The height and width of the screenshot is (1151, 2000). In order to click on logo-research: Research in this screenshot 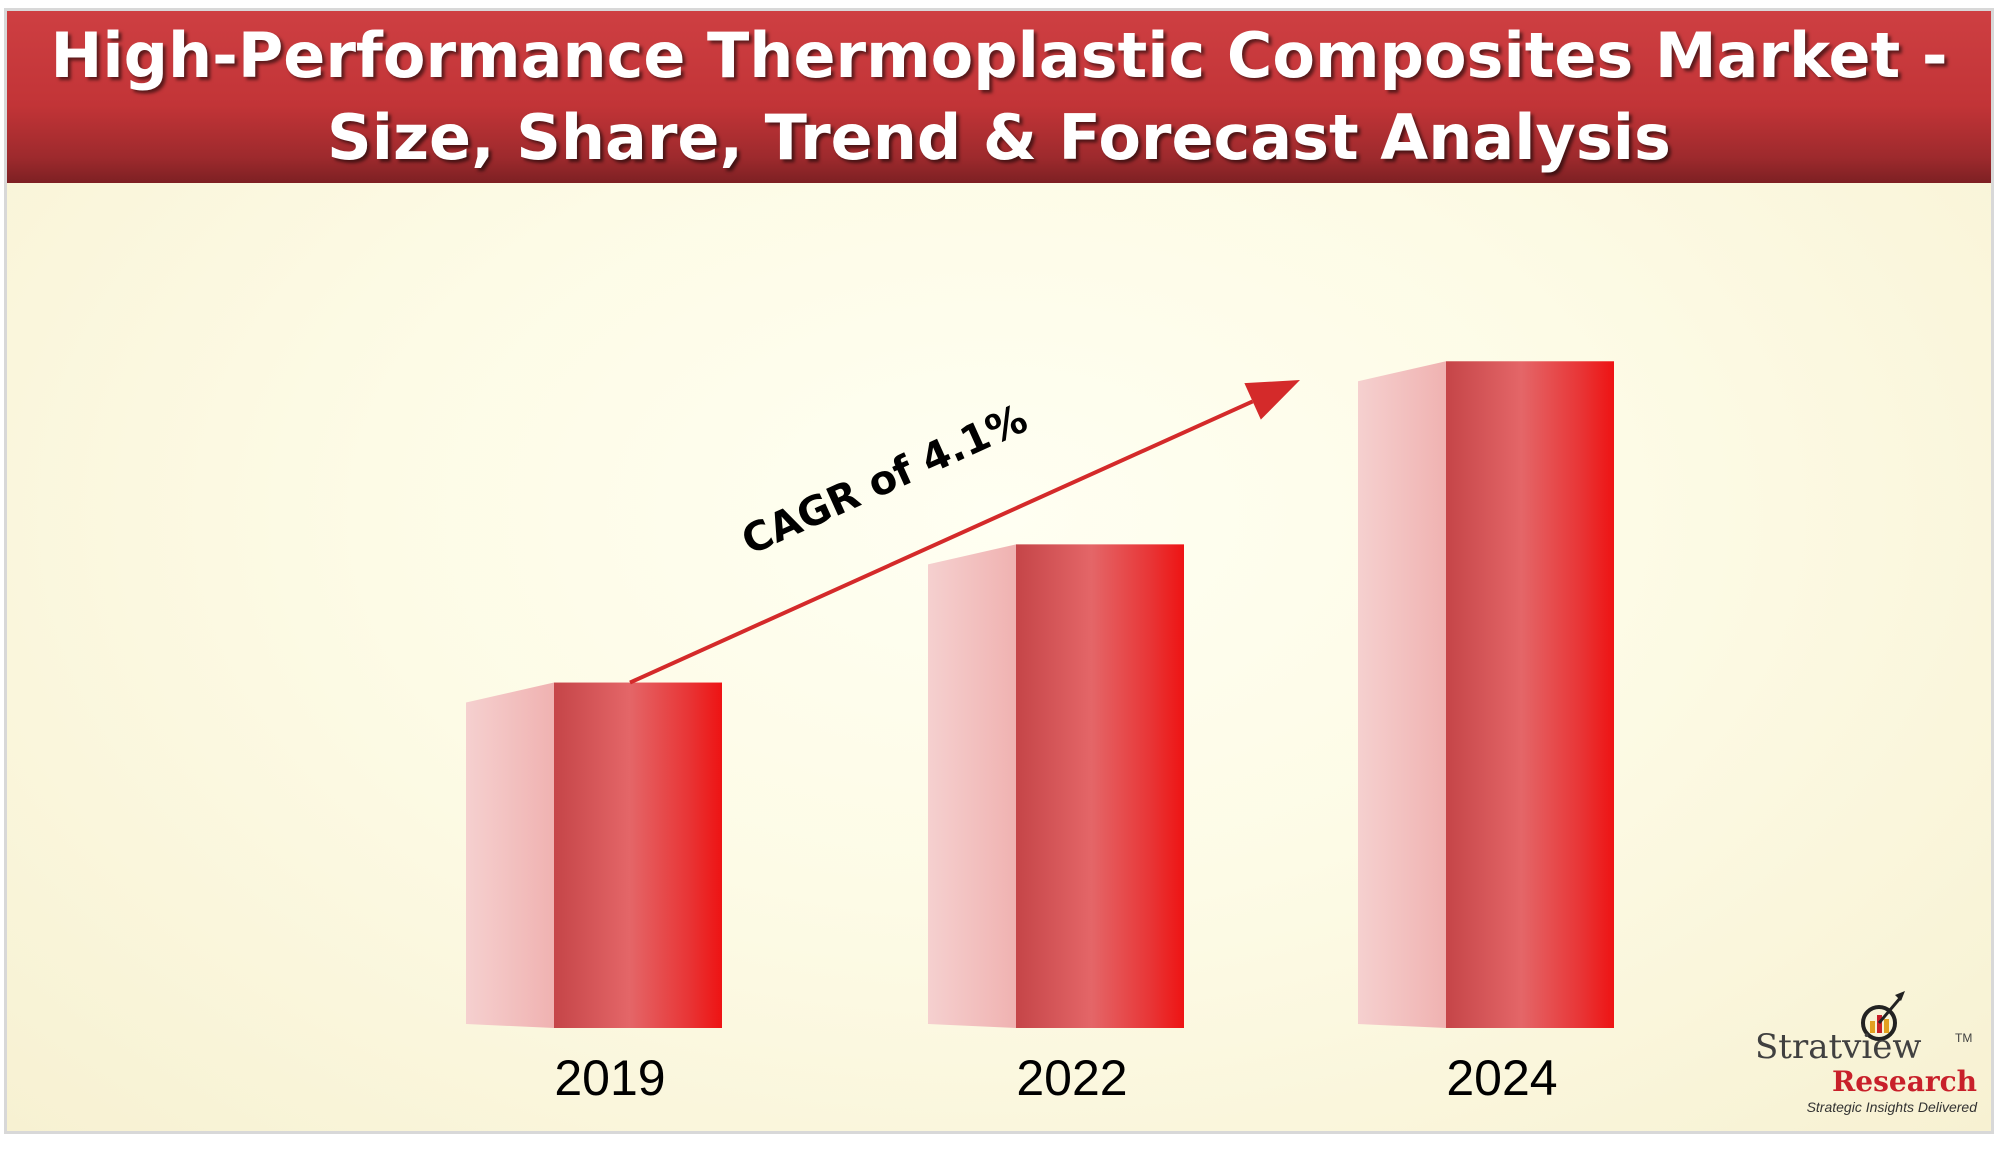, I will do `click(1904, 1081)`.